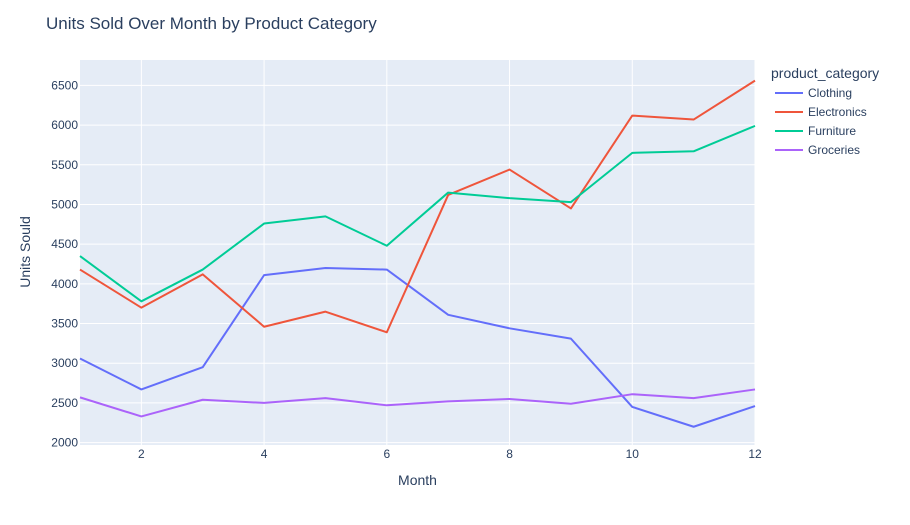 This screenshot has width=910, height=525. I want to click on y-tick-label: 2500, so click(64, 403).